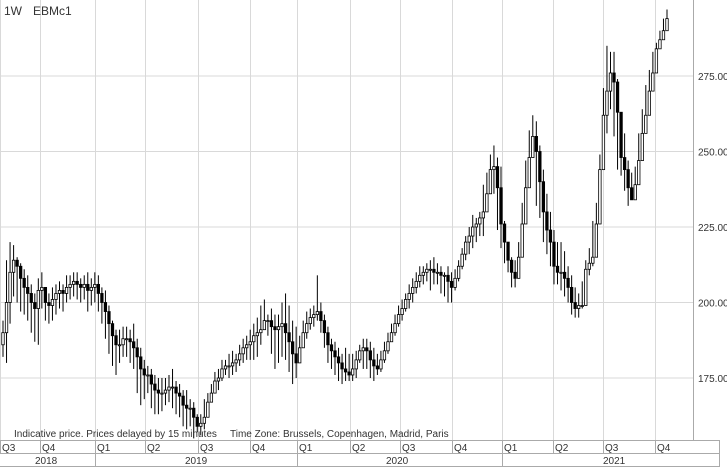  I want to click on year-label: 2018, so click(46, 461).